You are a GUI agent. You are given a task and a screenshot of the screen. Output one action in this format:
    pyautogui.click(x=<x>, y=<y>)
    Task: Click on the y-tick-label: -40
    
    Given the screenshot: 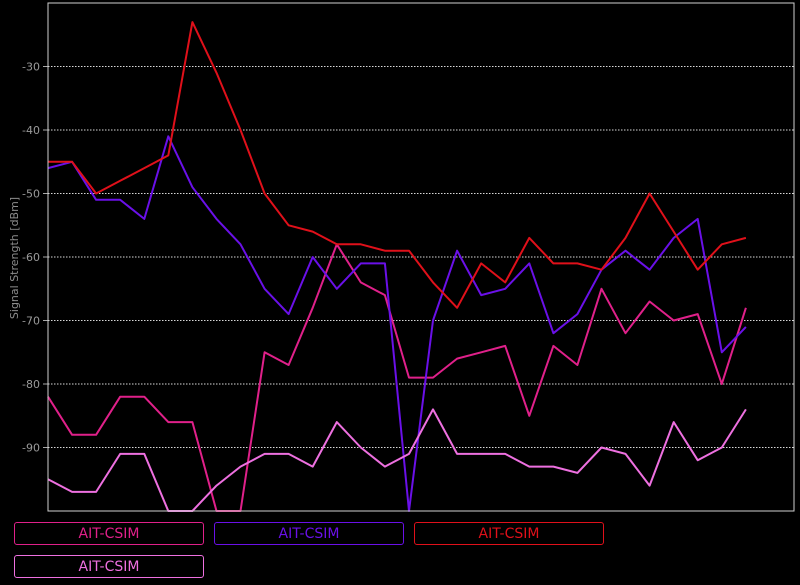 What is the action you would take?
    pyautogui.click(x=31, y=130)
    